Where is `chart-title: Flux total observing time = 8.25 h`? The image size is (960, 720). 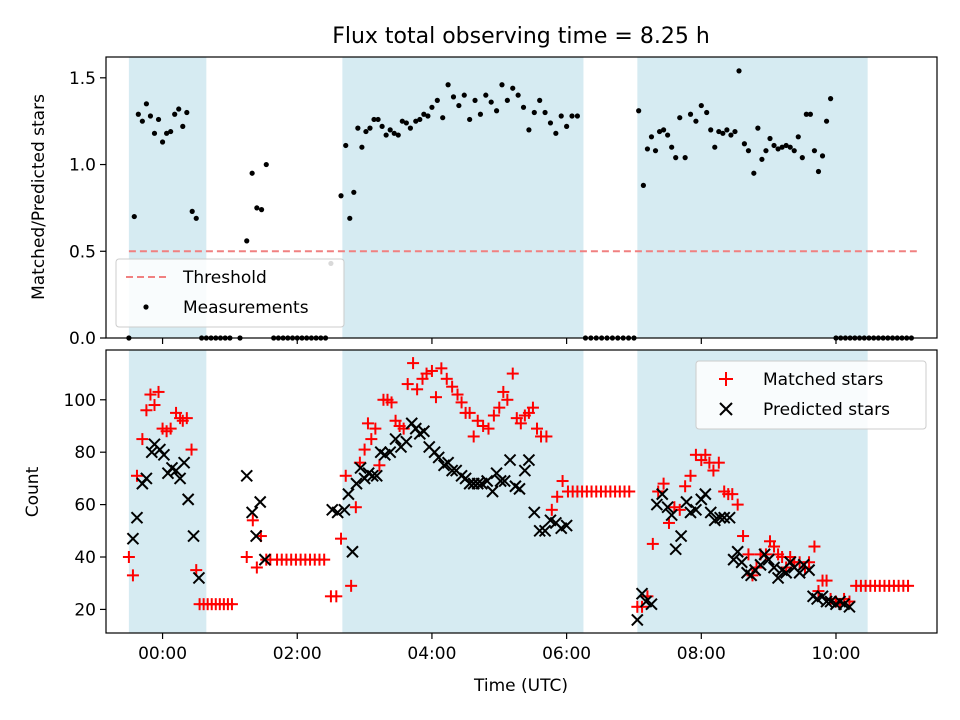
chart-title: Flux total observing time = 8.25 h is located at coordinates (521, 36).